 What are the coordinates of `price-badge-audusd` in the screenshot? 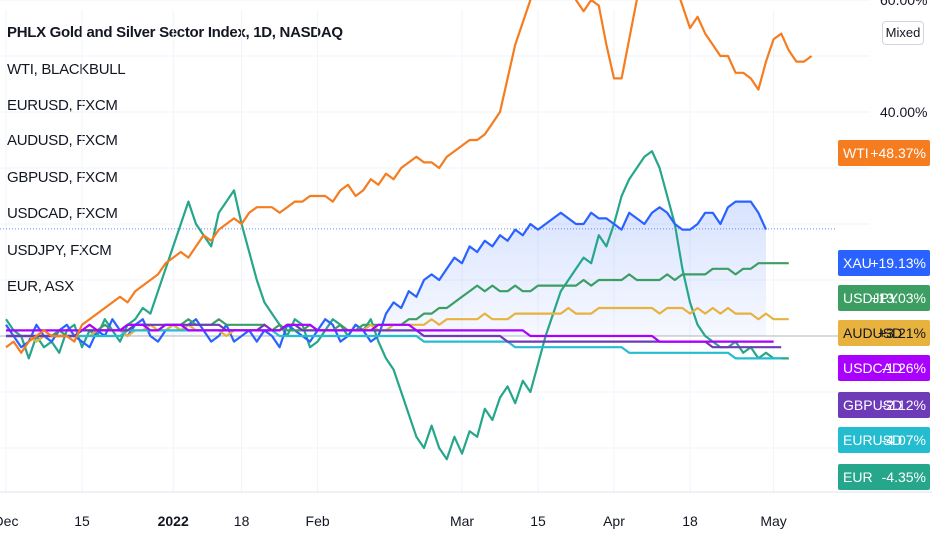 It's located at (884, 333).